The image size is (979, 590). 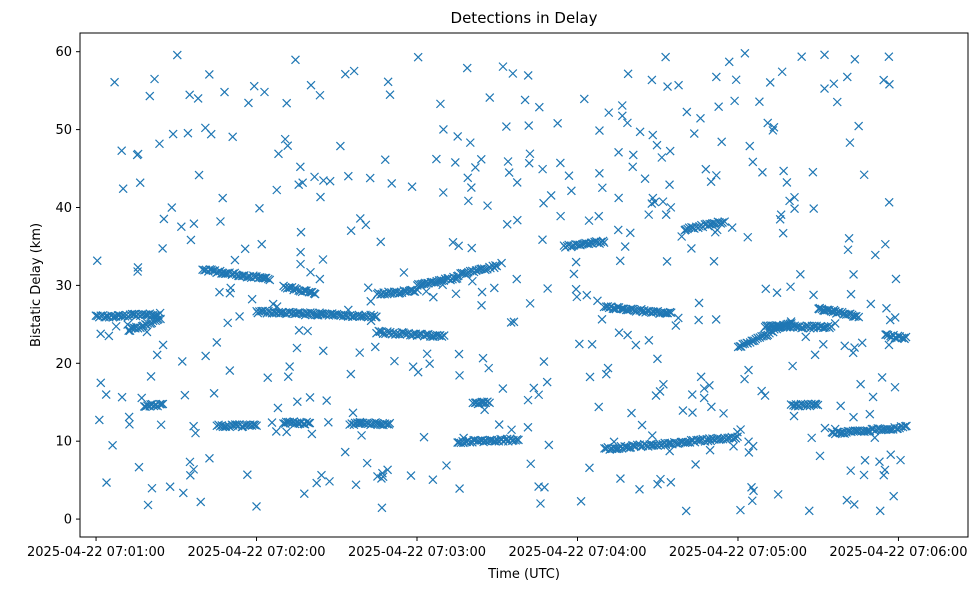 What do you see at coordinates (63, 52) in the screenshot?
I see `y-tick-label: 60` at bounding box center [63, 52].